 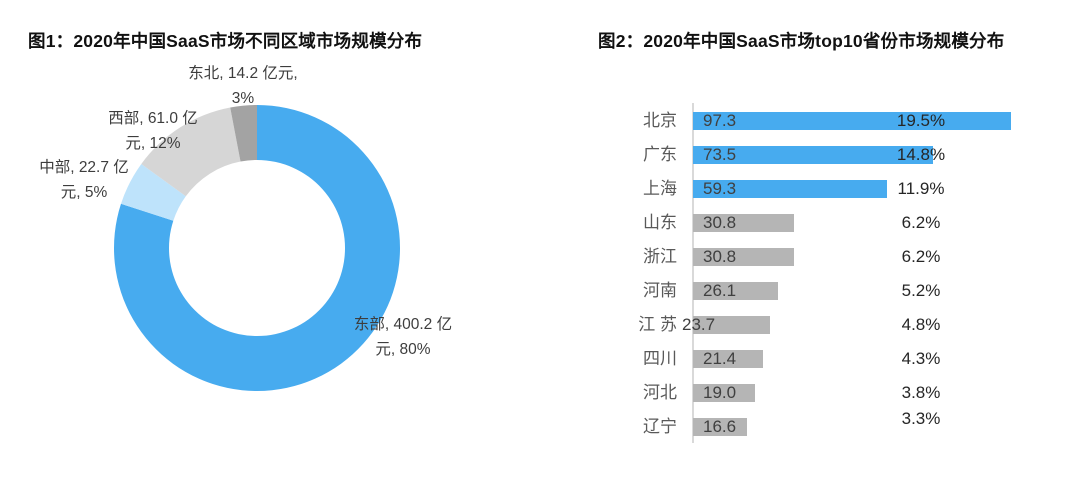 What do you see at coordinates (660, 154) in the screenshot?
I see `bar-category-label-1: 广东` at bounding box center [660, 154].